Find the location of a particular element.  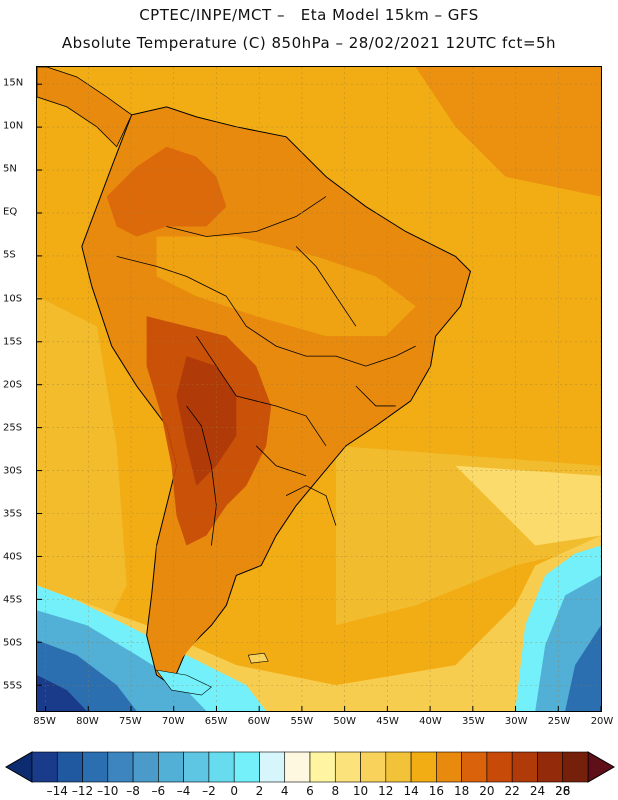

colorbar-label: –2 is located at coordinates (209, 791).